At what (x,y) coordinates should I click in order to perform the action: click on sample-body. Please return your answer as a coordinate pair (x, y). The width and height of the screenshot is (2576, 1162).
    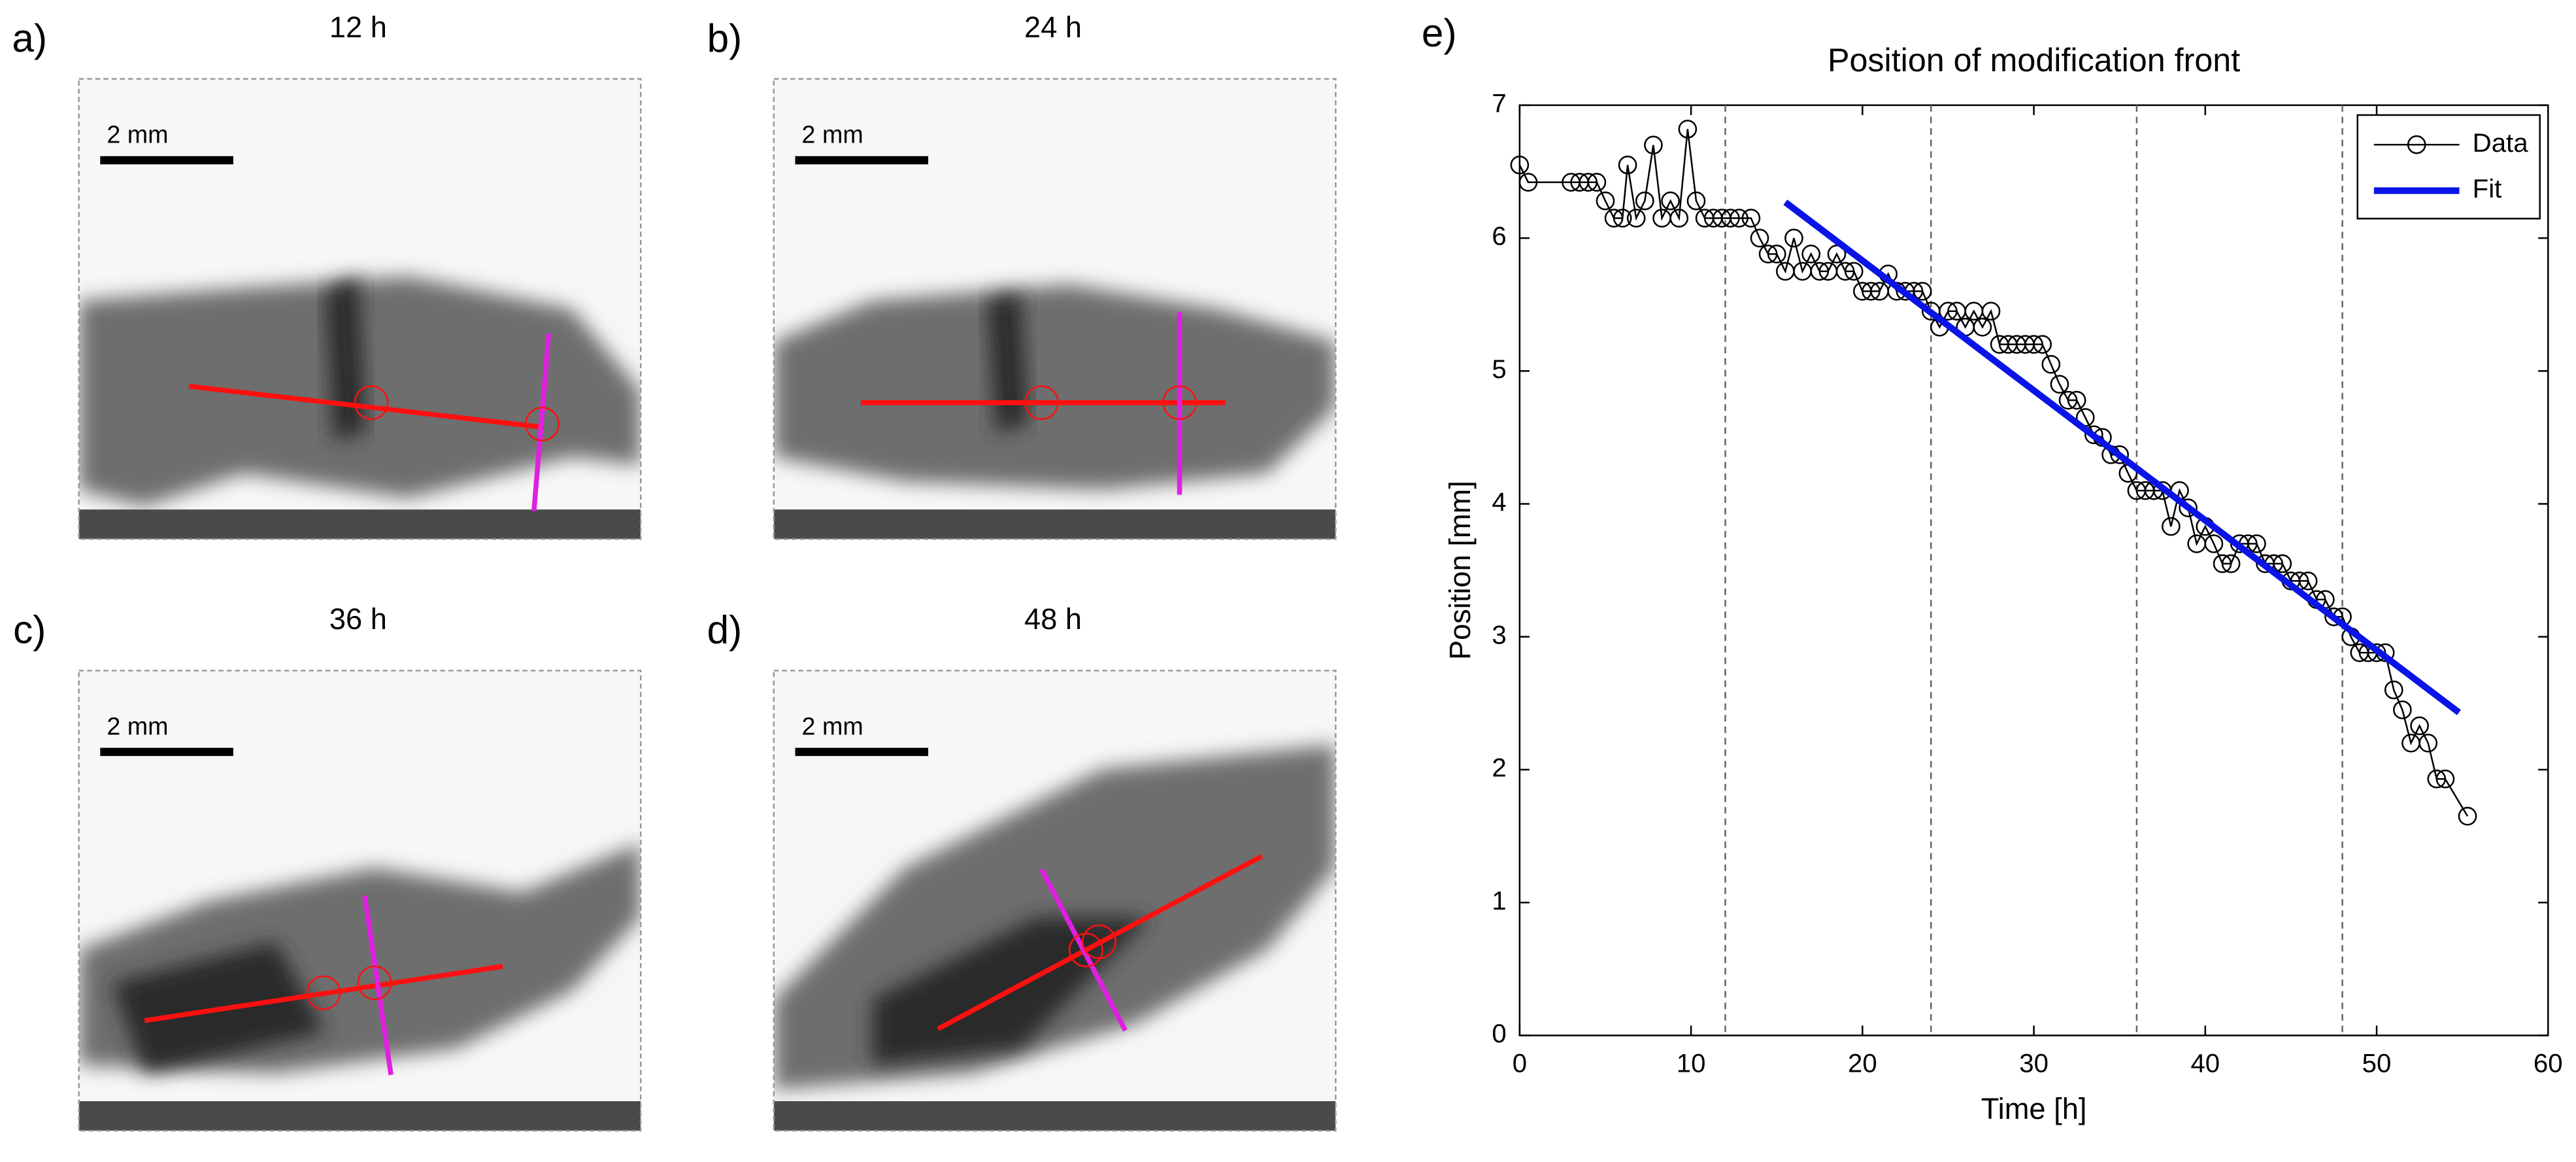
    Looking at the image, I should click on (1055, 387).